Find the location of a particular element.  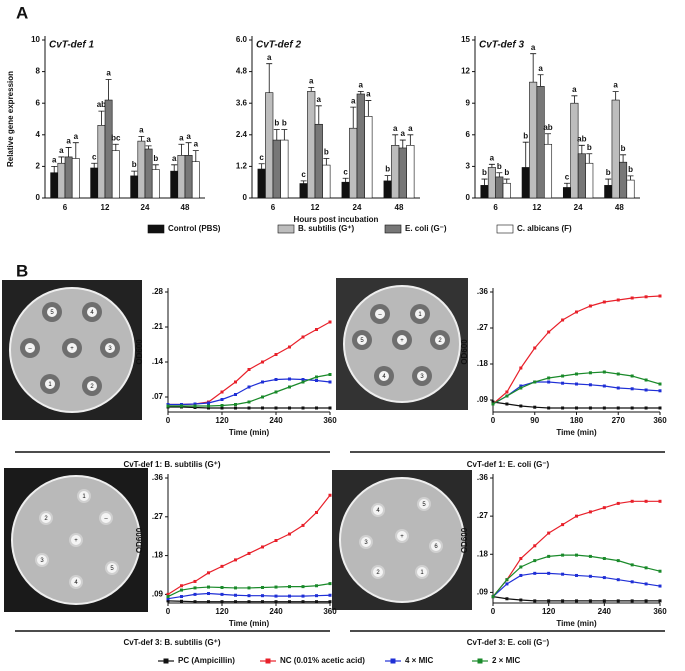

legend-label: B. subtilis (G⁺) is located at coordinates (326, 228).